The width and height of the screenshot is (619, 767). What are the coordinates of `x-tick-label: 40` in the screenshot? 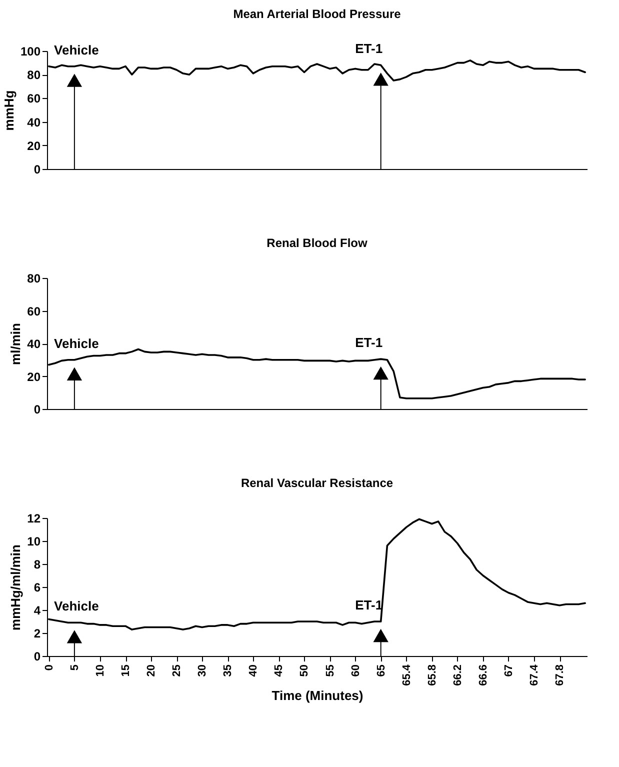 It's located at (254, 670).